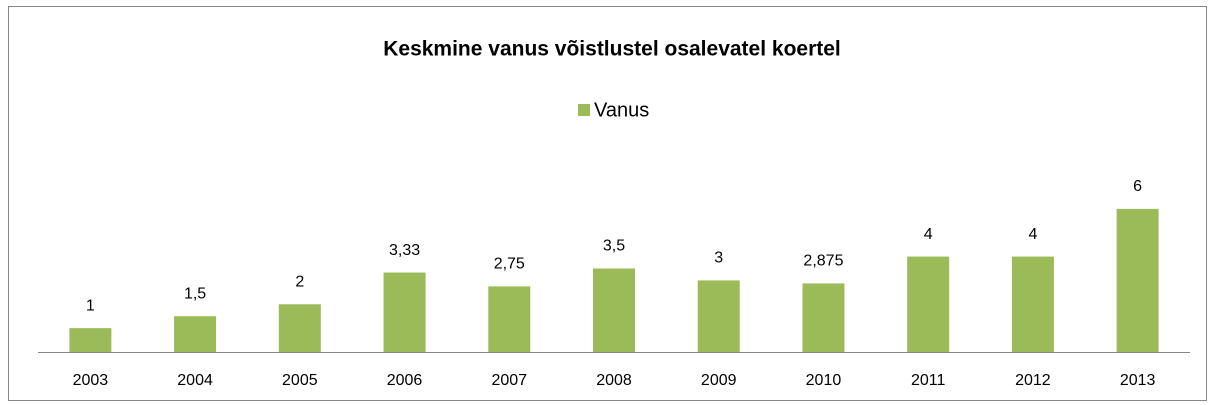 This screenshot has width=1215, height=405. I want to click on x-tick-label: 2003, so click(91, 380).